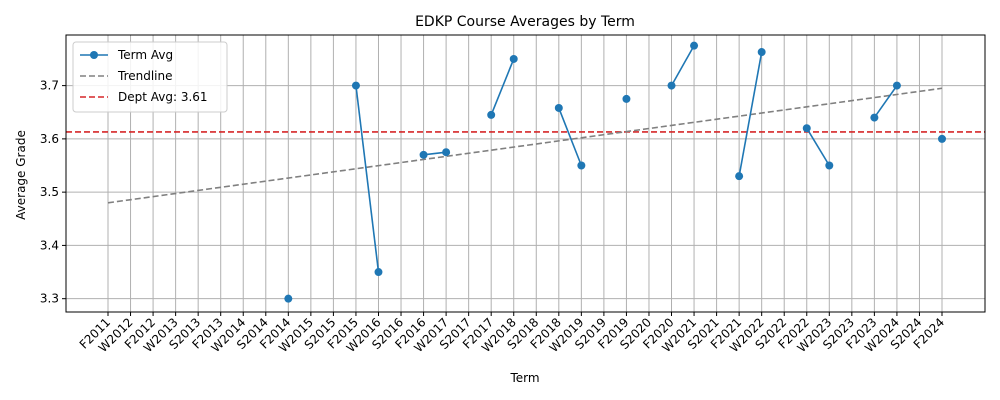 The width and height of the screenshot is (1000, 400). I want to click on y-axis-label: Average Grade, so click(21, 175).